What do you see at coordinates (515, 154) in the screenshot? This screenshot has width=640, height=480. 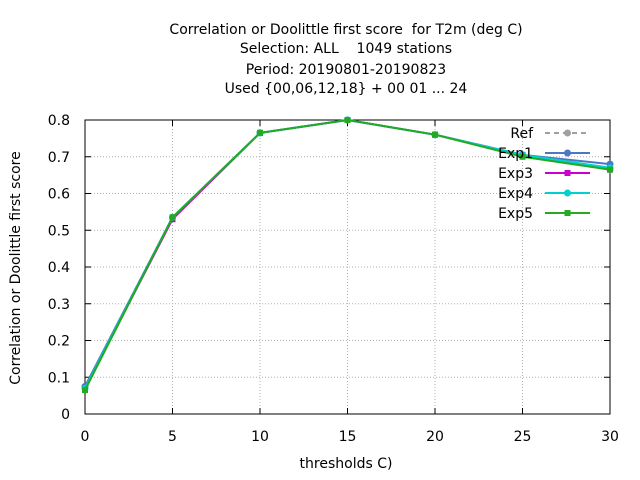 I see `legend-label-exp1: Exp1` at bounding box center [515, 154].